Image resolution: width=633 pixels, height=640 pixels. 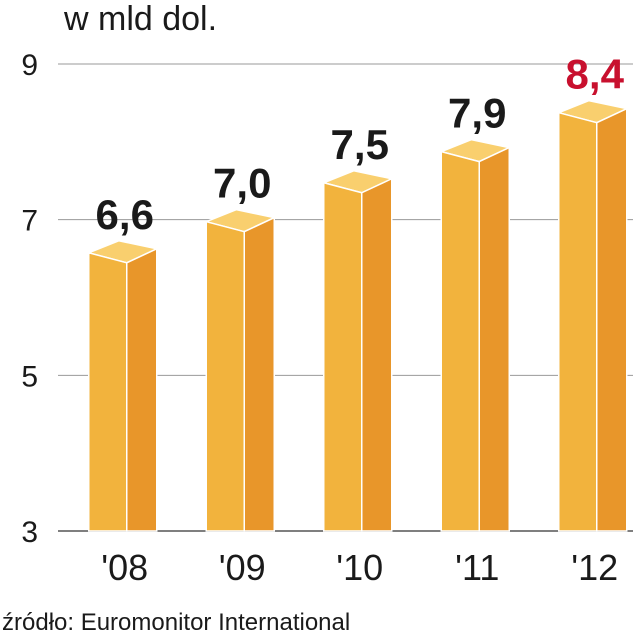 I want to click on y-tick-label: 5, so click(x=29, y=376).